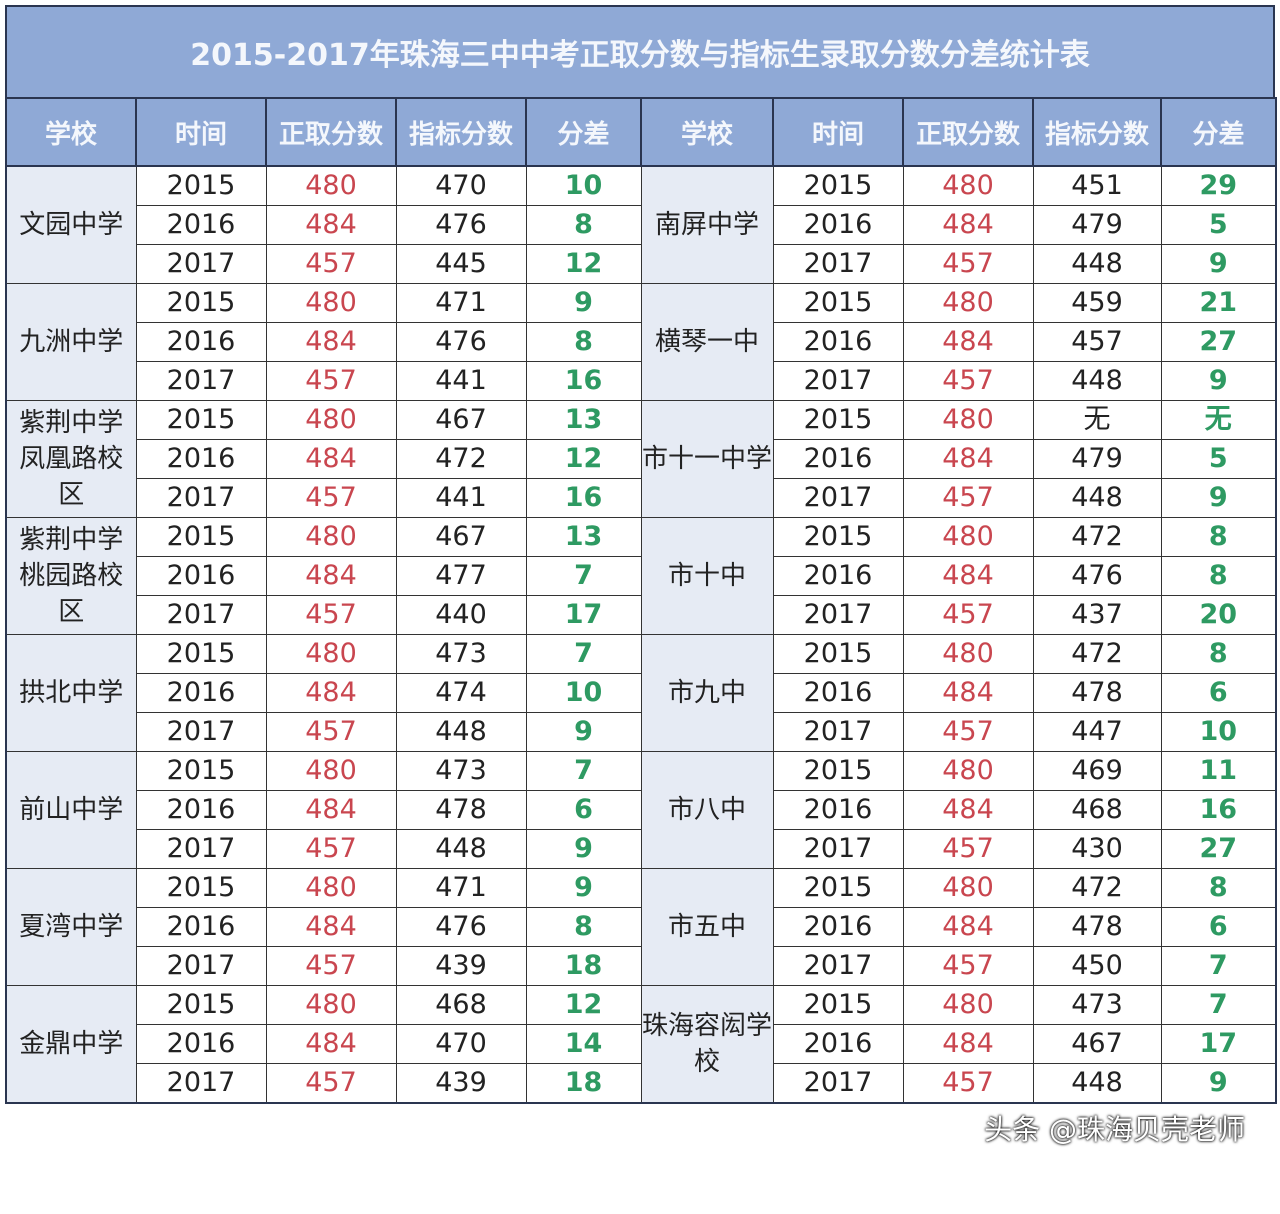  I want to click on score-diff-cell: 27, so click(1218, 342).